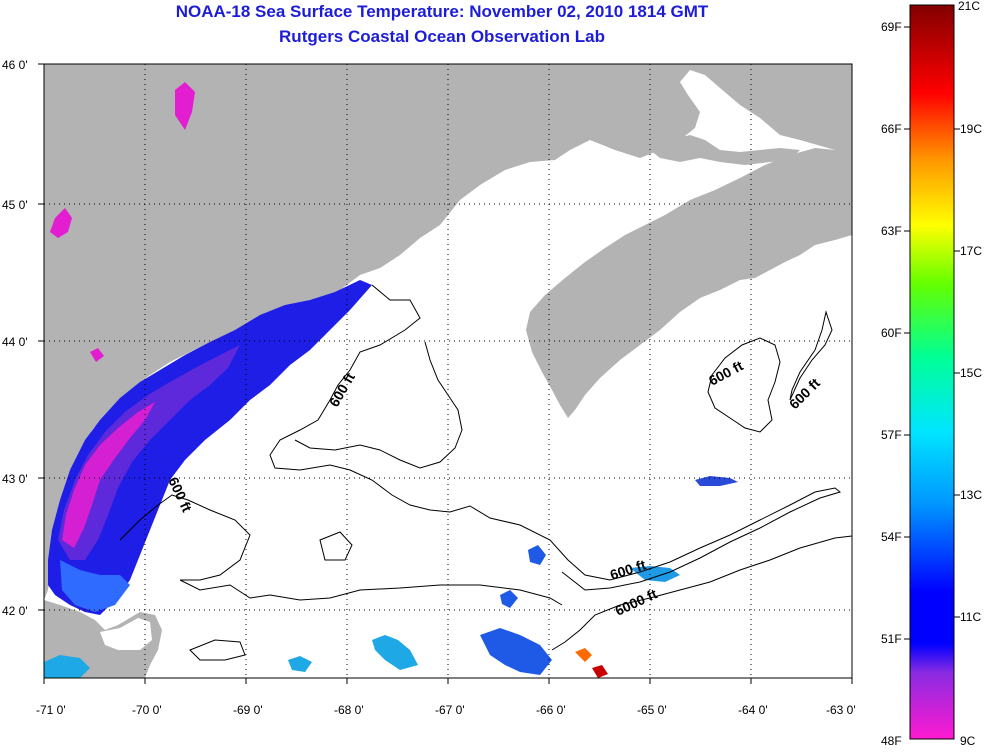 This screenshot has height=754, width=984. I want to click on colorbar-f-label: 48F, so click(891, 741).